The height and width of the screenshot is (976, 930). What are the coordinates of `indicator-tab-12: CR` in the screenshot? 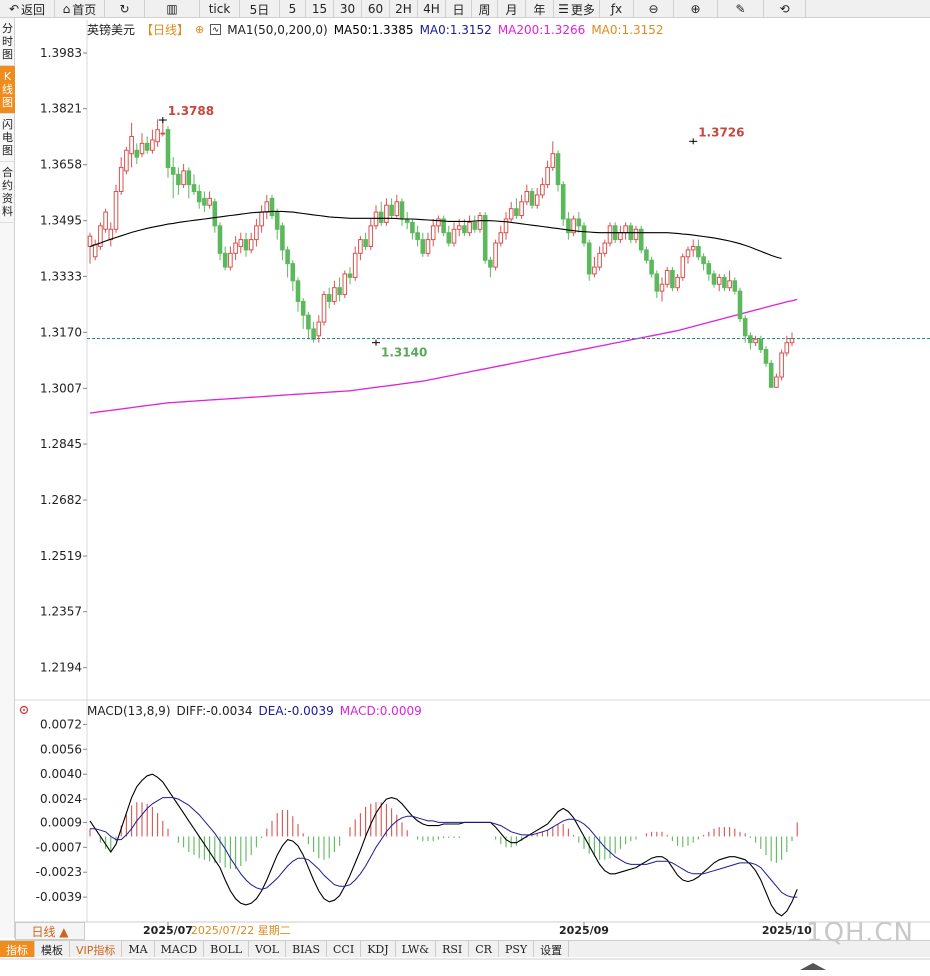 It's located at (484, 949).